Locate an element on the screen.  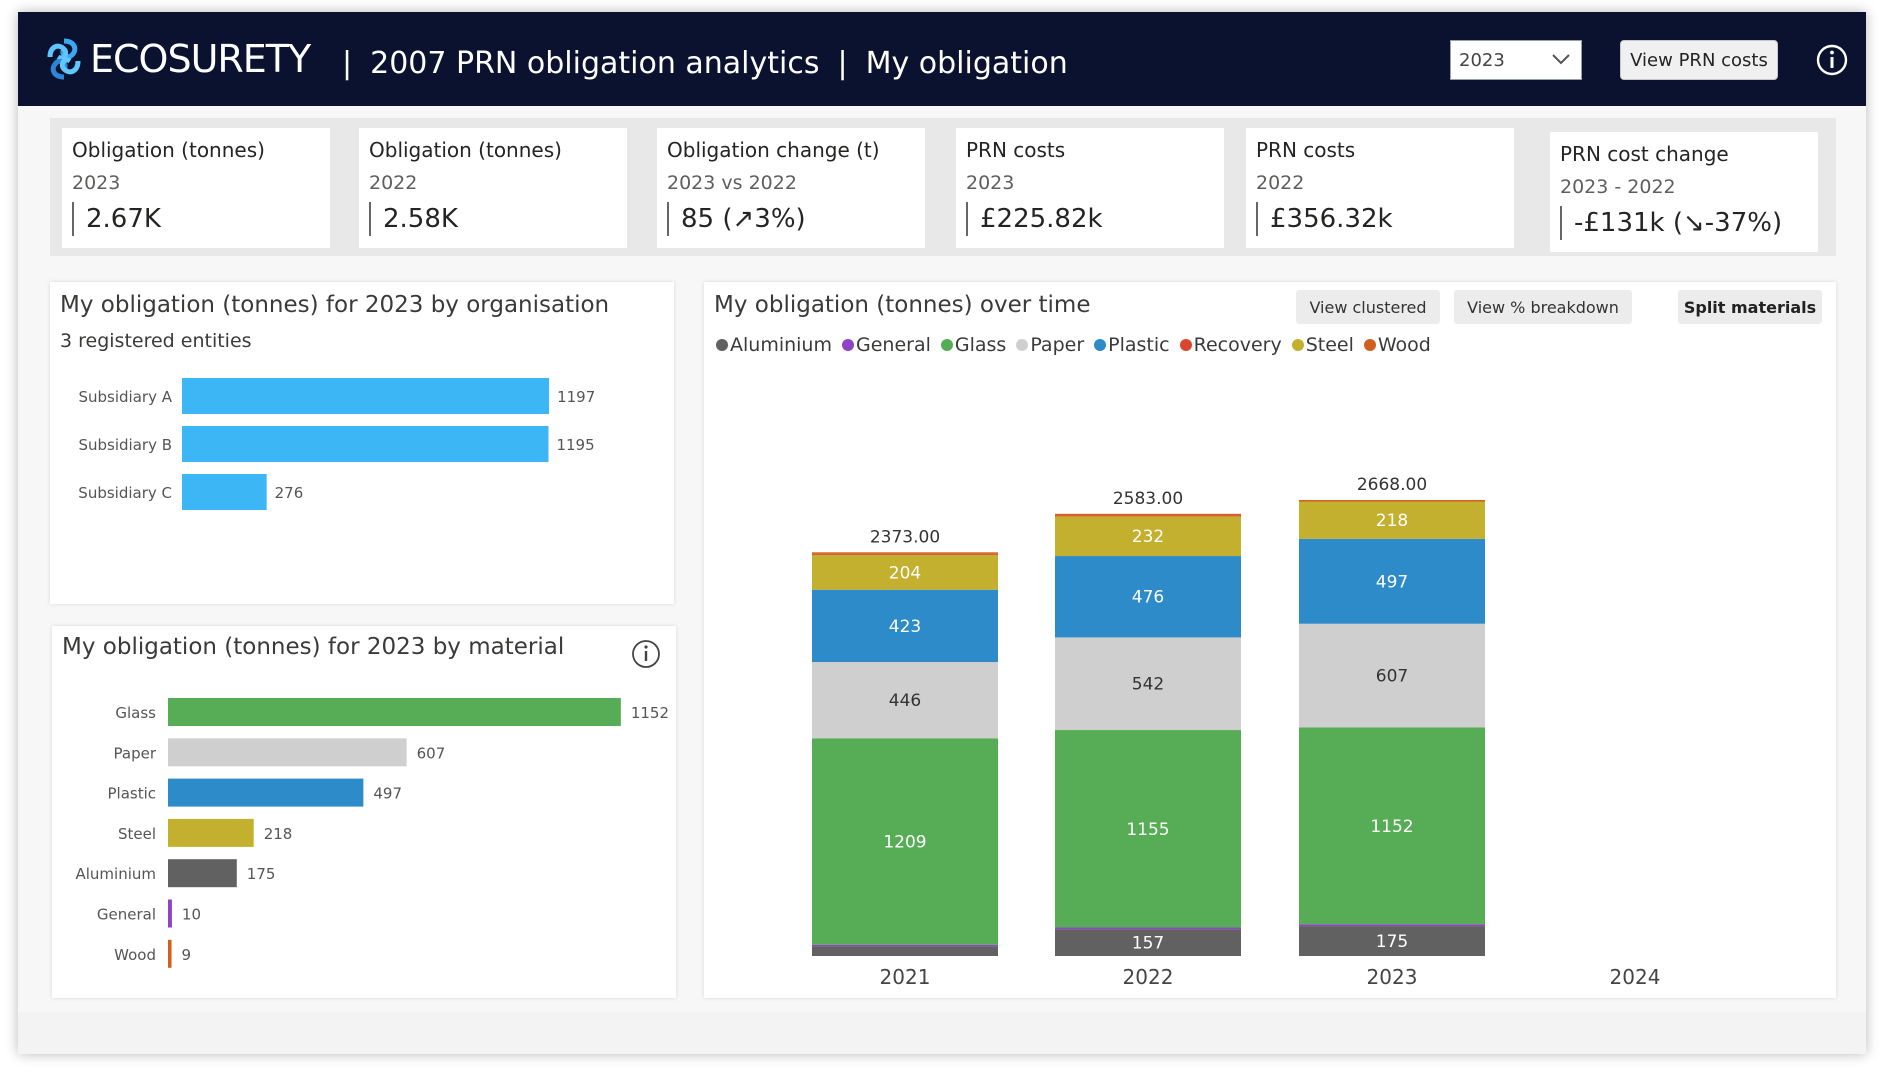
view-prn-costs-button: View PRN costs is located at coordinates (1699, 60).